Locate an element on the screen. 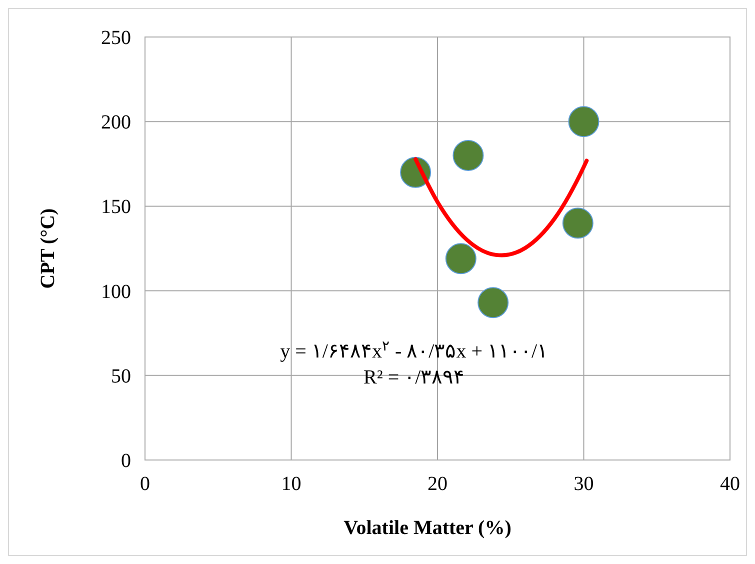 This screenshot has width=755, height=564. x-tick-label: 10 is located at coordinates (291, 484).